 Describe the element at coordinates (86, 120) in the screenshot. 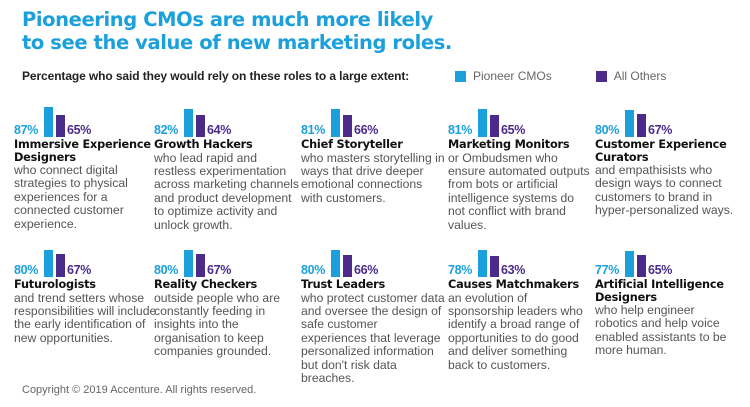

I see `role-bar-group: 87% 65%` at that location.